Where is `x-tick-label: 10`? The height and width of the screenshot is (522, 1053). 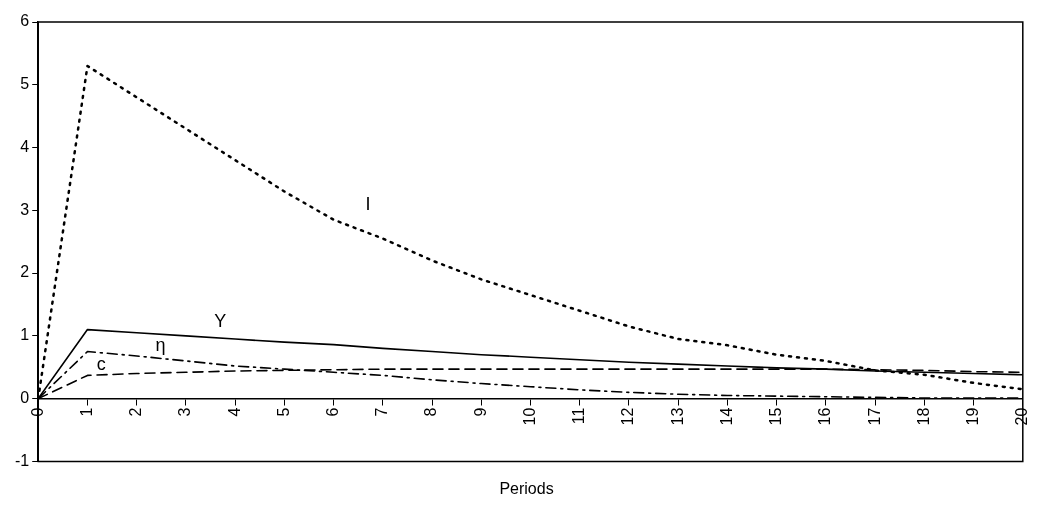 x-tick-label: 10 is located at coordinates (529, 416).